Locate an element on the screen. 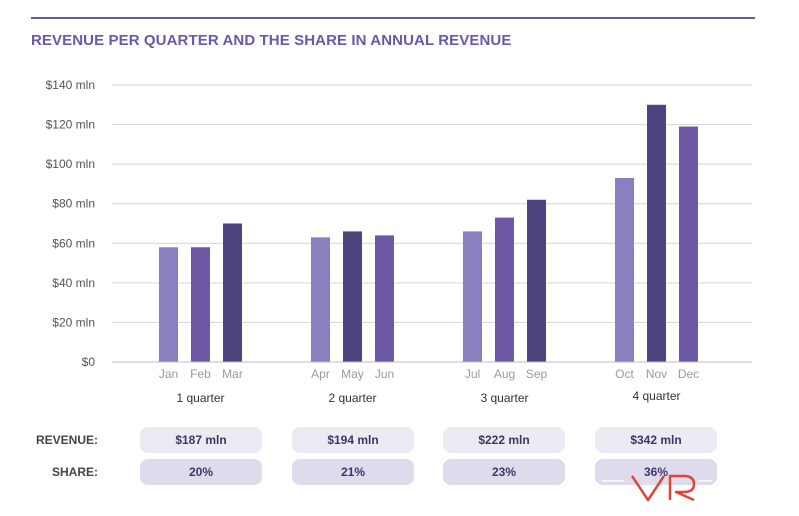 The width and height of the screenshot is (799, 516). share-q1: 20% is located at coordinates (201, 472).